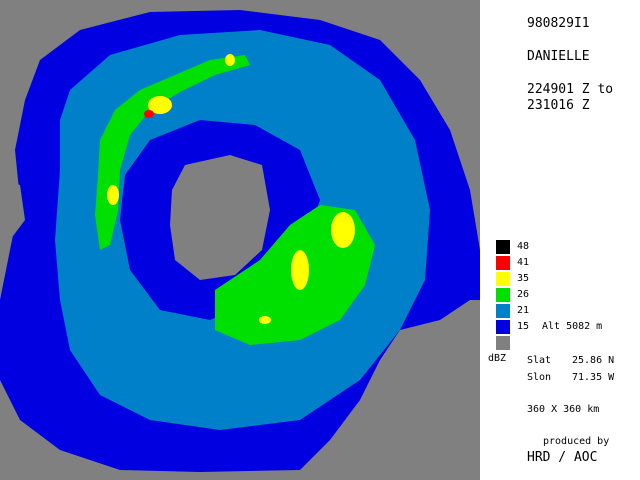 The width and height of the screenshot is (640, 480). What do you see at coordinates (523, 310) in the screenshot?
I see `legend-label-21: 21` at bounding box center [523, 310].